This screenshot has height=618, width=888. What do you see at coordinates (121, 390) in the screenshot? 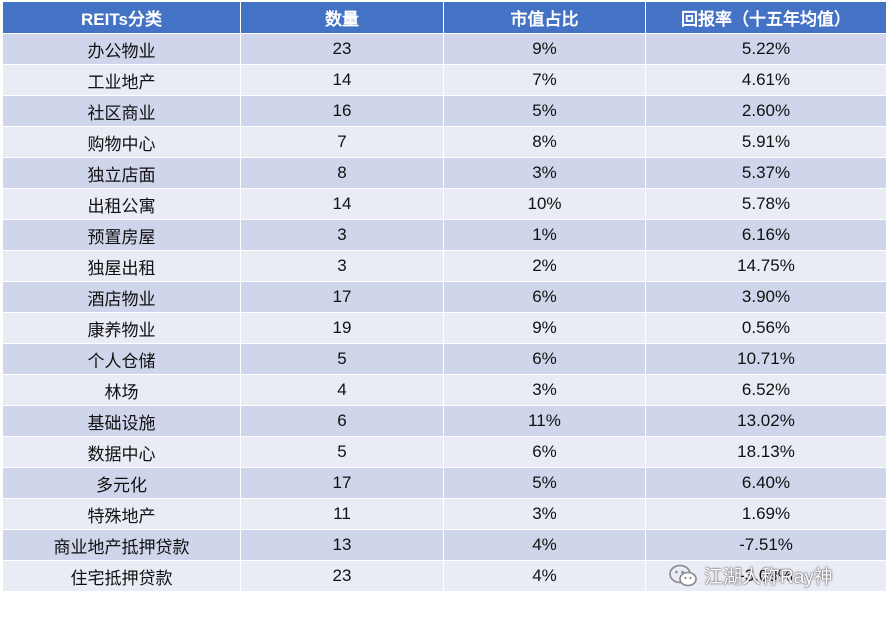
I see `table-cell: 林场` at bounding box center [121, 390].